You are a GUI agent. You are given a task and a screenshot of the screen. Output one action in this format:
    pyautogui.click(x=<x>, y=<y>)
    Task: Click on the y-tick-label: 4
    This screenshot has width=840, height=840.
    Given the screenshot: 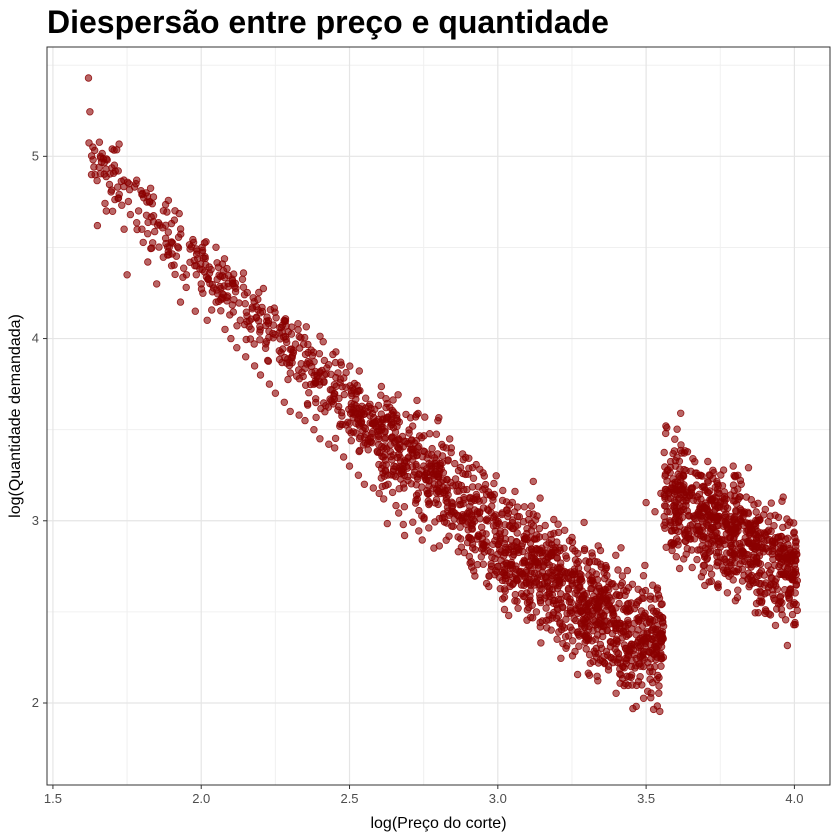 What is the action you would take?
    pyautogui.click(x=35, y=338)
    